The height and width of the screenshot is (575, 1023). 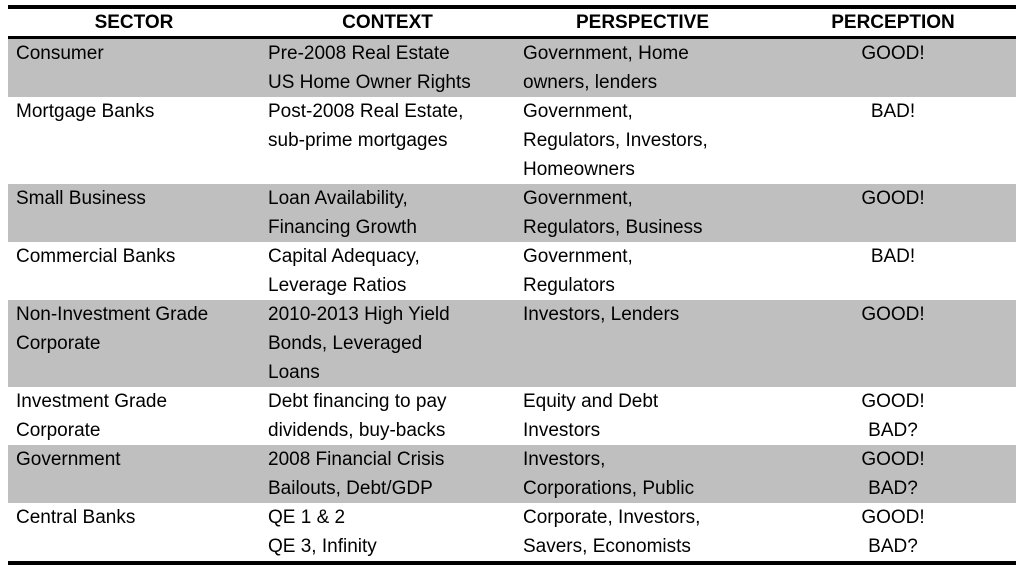 I want to click on cell-line: Corporate, Investors,, so click(x=612, y=517).